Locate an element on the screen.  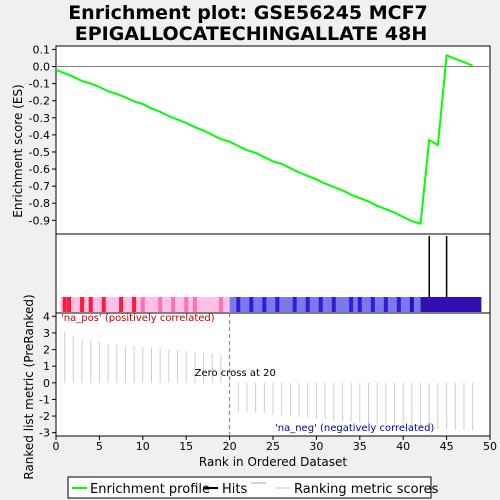
ranking-y-tick-label: -1 is located at coordinates (44, 399).